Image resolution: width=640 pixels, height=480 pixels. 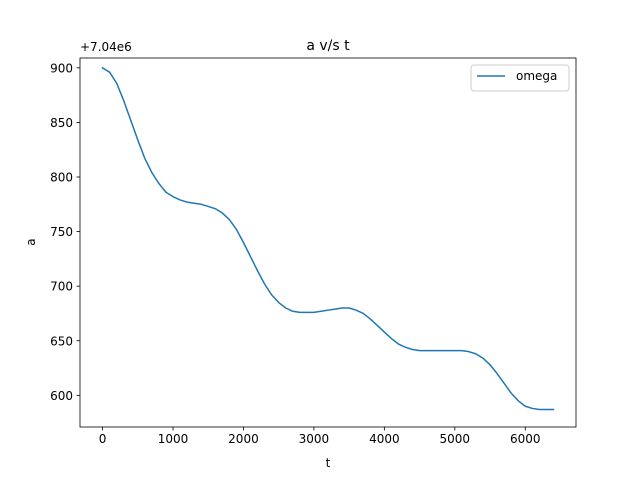 What do you see at coordinates (173, 439) in the screenshot?
I see `x-tick-label: 1000` at bounding box center [173, 439].